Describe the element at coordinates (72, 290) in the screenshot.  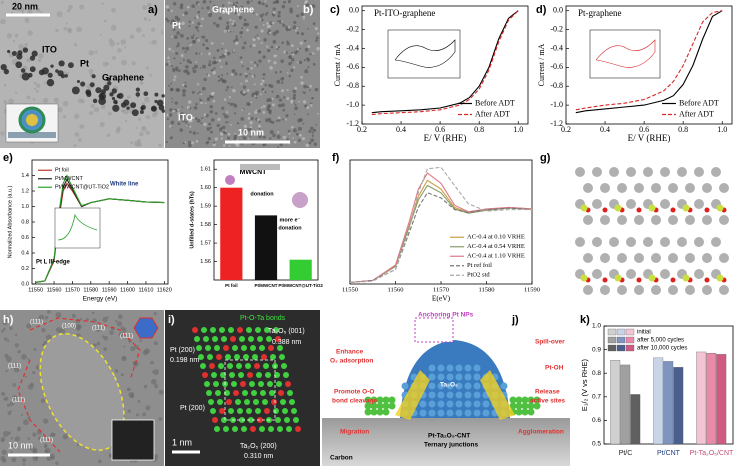
I see `x-tick-label: 11570` at that location.